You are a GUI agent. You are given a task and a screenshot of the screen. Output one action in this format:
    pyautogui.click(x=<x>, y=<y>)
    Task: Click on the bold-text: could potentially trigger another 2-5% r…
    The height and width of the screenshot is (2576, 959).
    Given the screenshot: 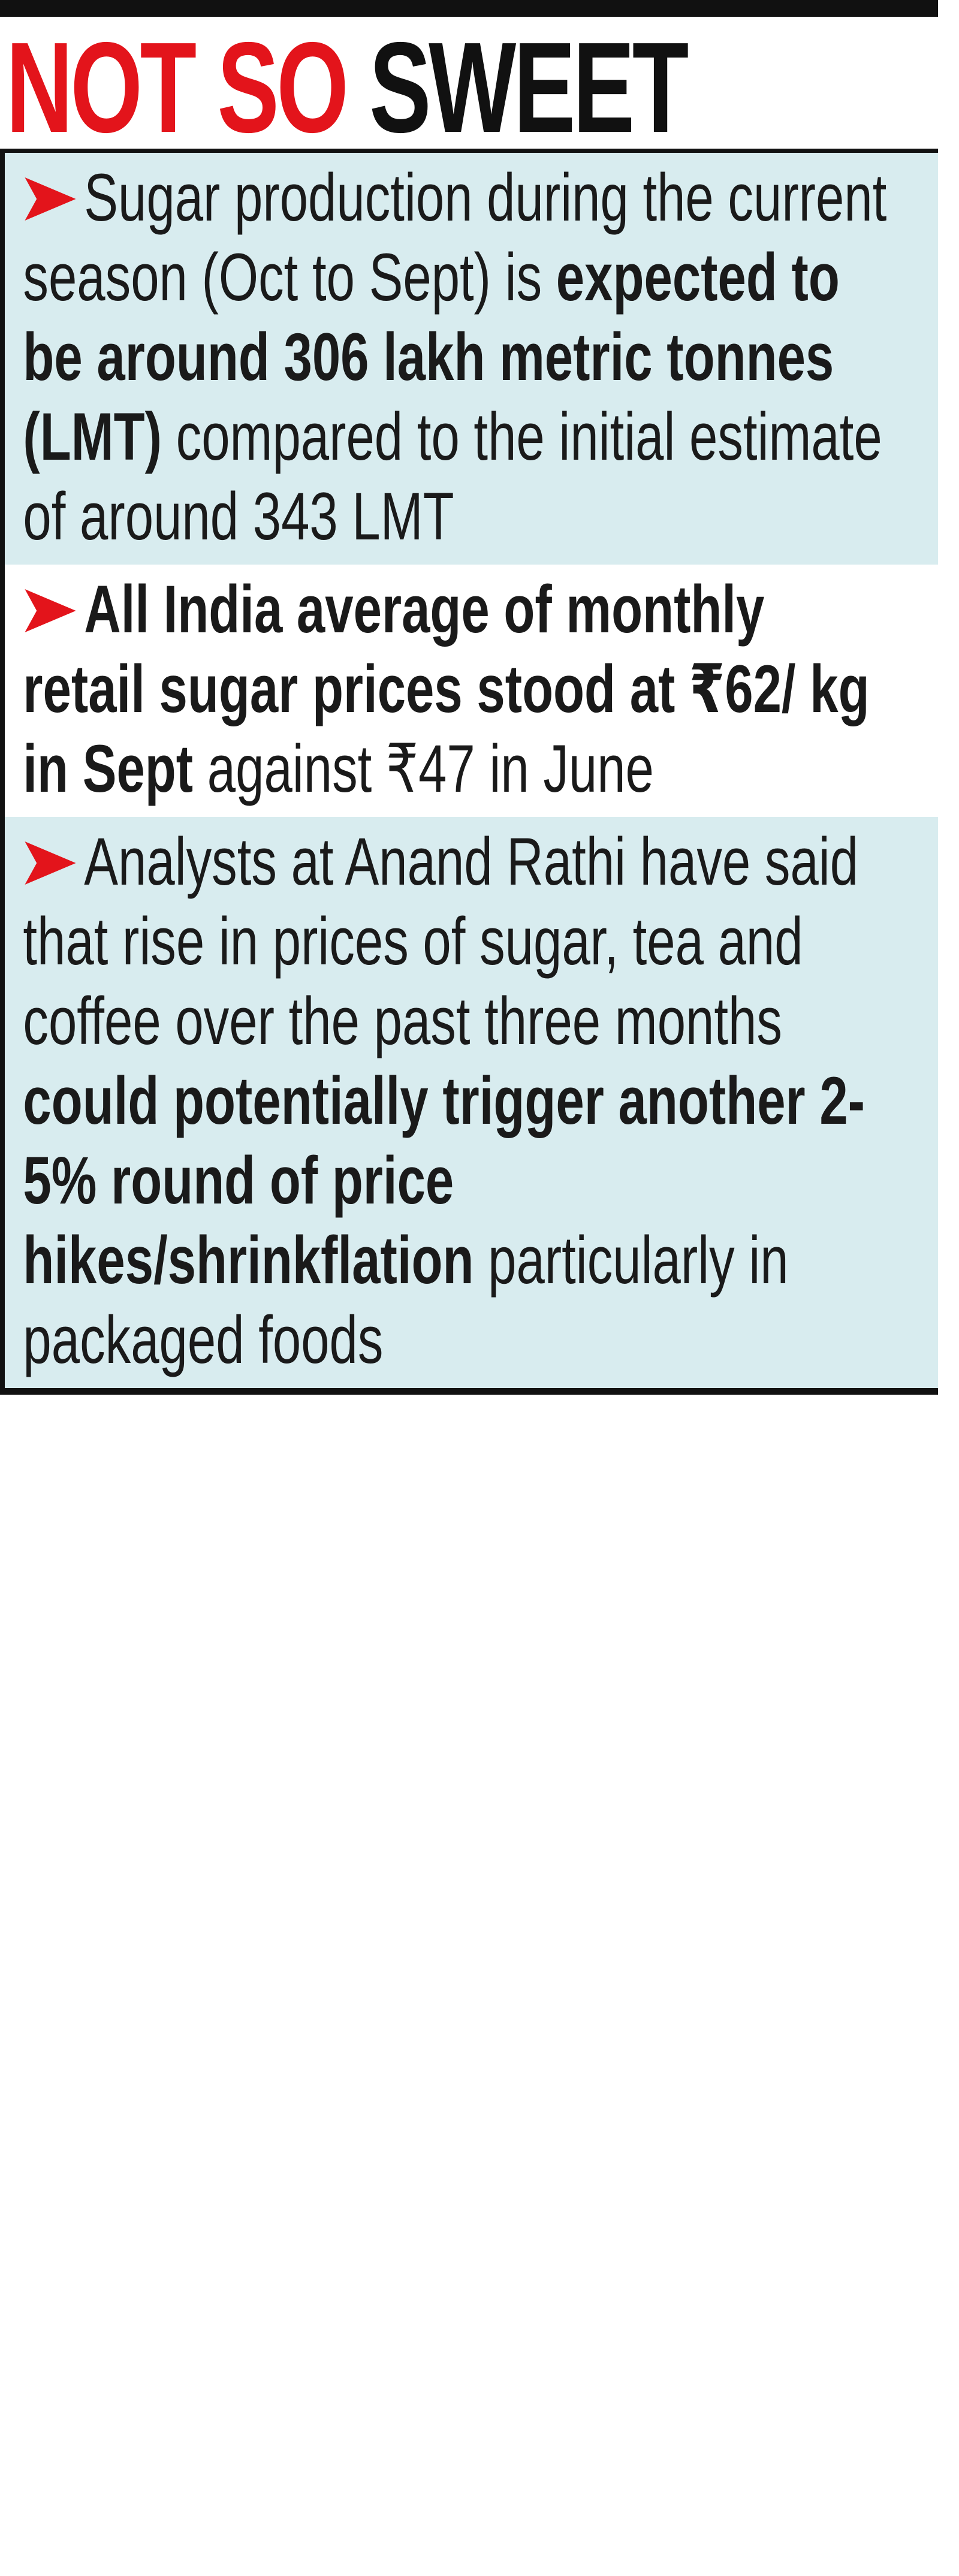 What is the action you would take?
    pyautogui.click(x=444, y=1180)
    